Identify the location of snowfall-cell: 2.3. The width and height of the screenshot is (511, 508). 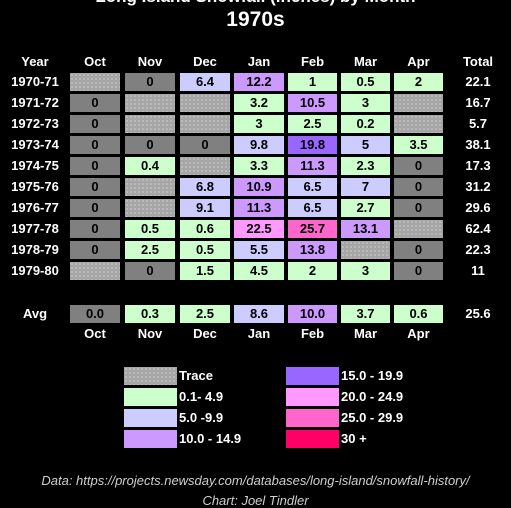
(365, 166).